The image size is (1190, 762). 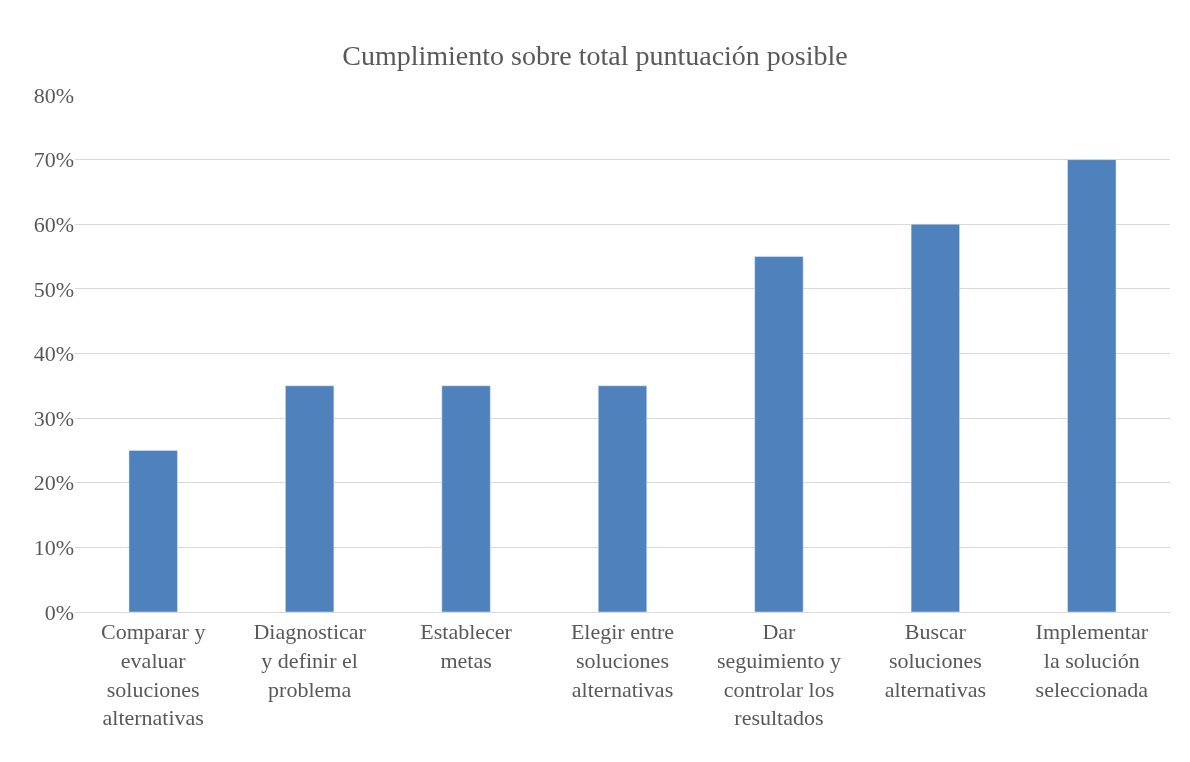 I want to click on x-tick-label: Dar seguimiento y controlar los resultados, so click(x=778, y=675).